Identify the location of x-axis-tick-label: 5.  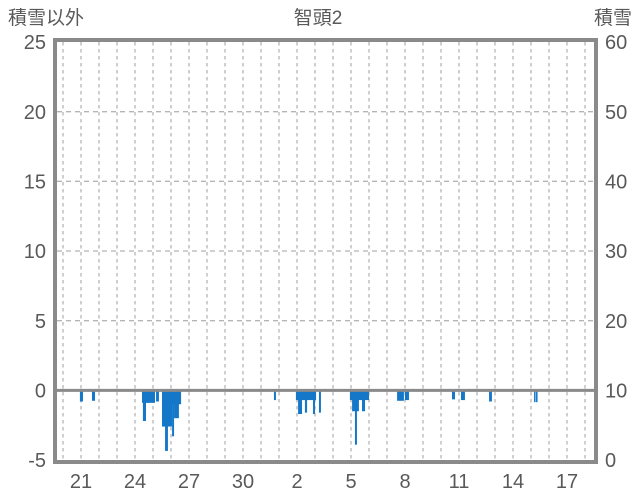
(350, 482).